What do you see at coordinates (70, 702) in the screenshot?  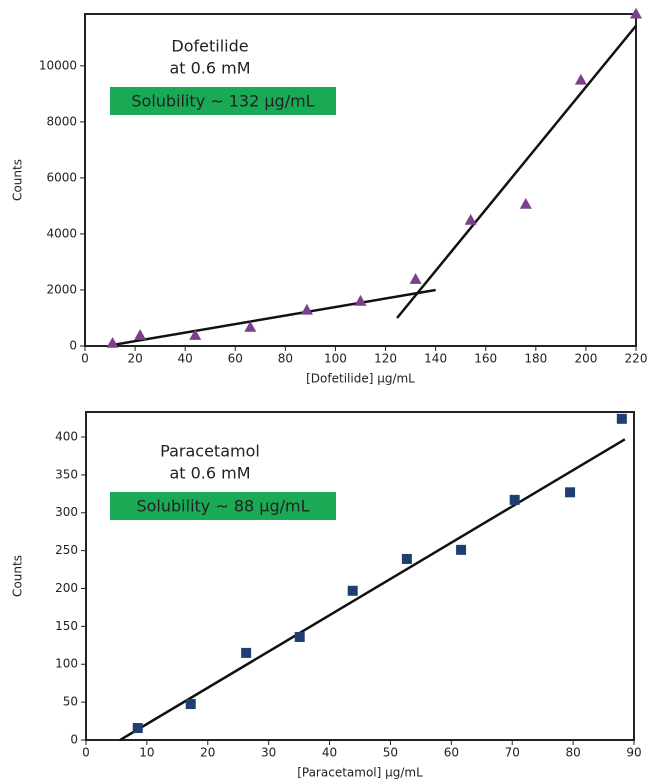 I see `y-tick-label: 50` at bounding box center [70, 702].